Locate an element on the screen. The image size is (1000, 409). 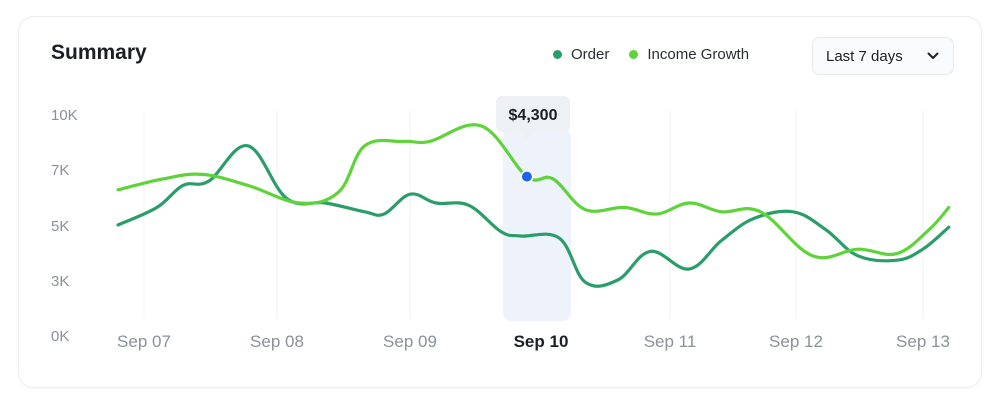
date-range-dropdown: Last 7 days is located at coordinates (883, 56).